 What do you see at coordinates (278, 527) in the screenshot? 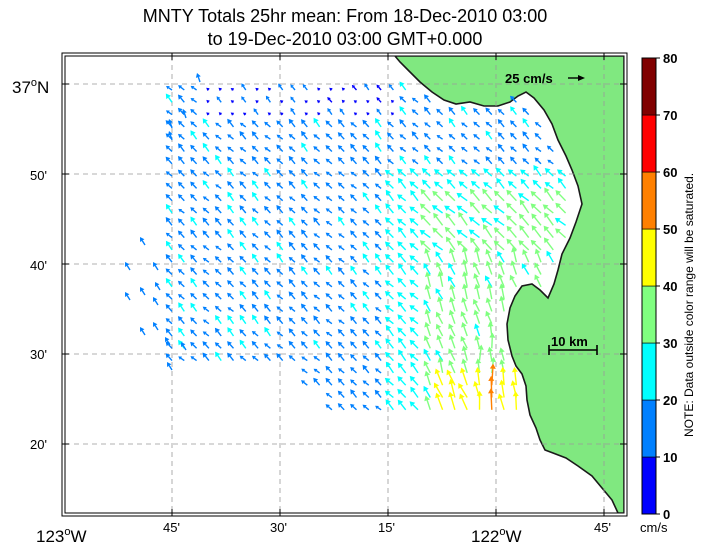
I see `x-label-30: 30'` at bounding box center [278, 527].